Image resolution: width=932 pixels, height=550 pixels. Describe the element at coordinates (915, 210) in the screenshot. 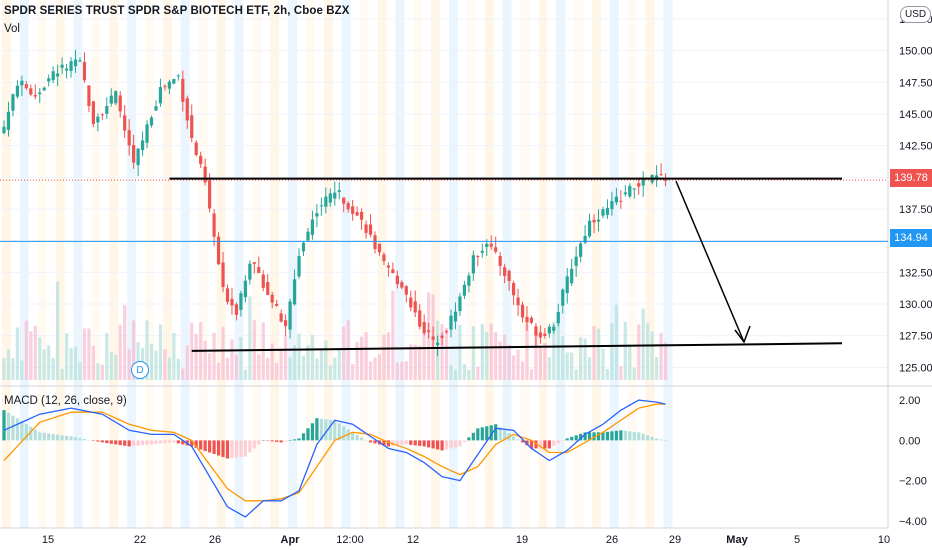

I see `price-tick-label: 137.50` at that location.